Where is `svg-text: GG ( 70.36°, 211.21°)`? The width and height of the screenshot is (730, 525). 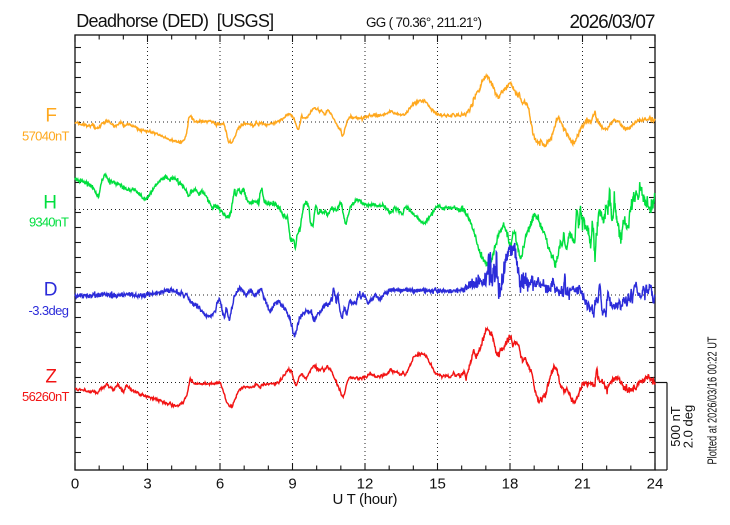 svg-text: GG ( 70.36°, 211.21°) is located at coordinates (424, 22).